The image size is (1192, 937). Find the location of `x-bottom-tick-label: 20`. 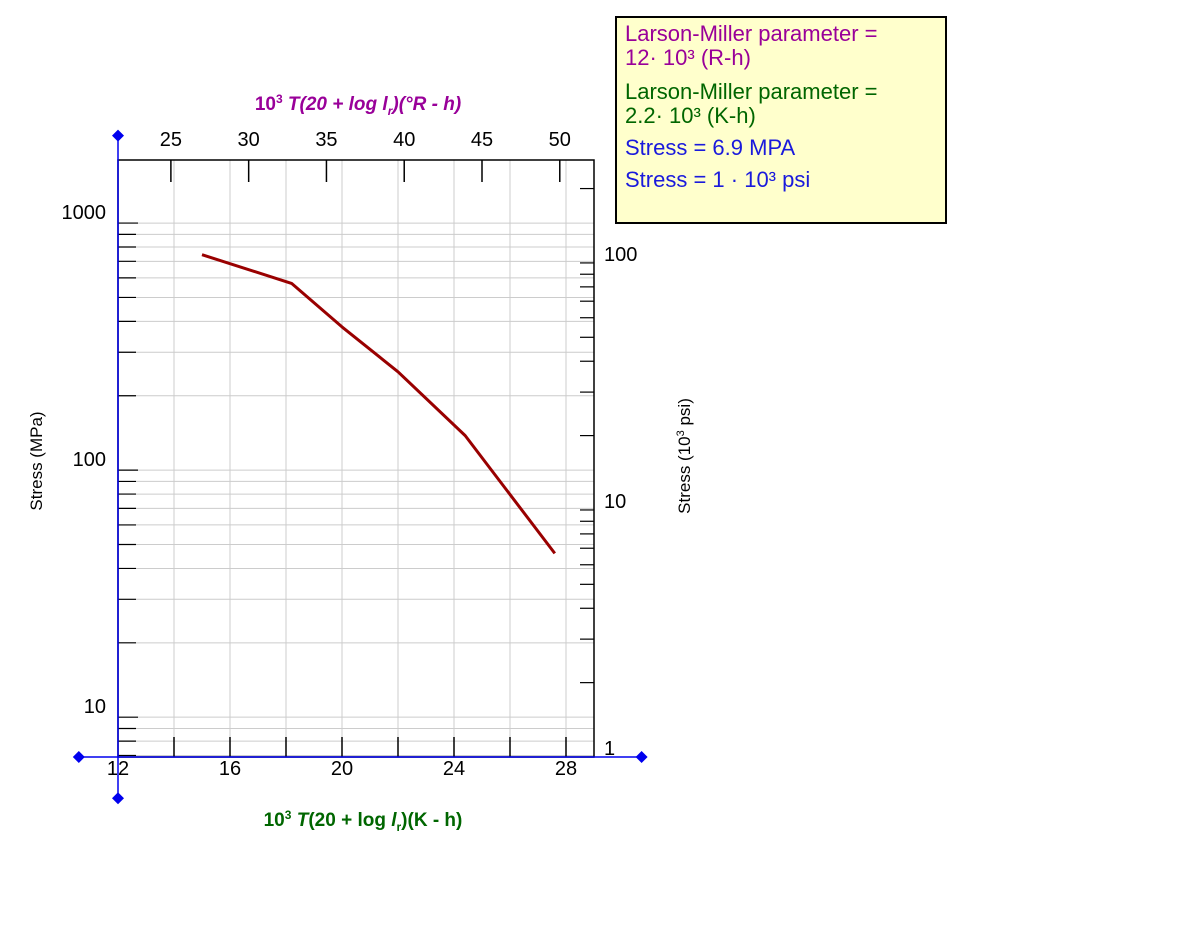

x-bottom-tick-label: 20 is located at coordinates (342, 769).